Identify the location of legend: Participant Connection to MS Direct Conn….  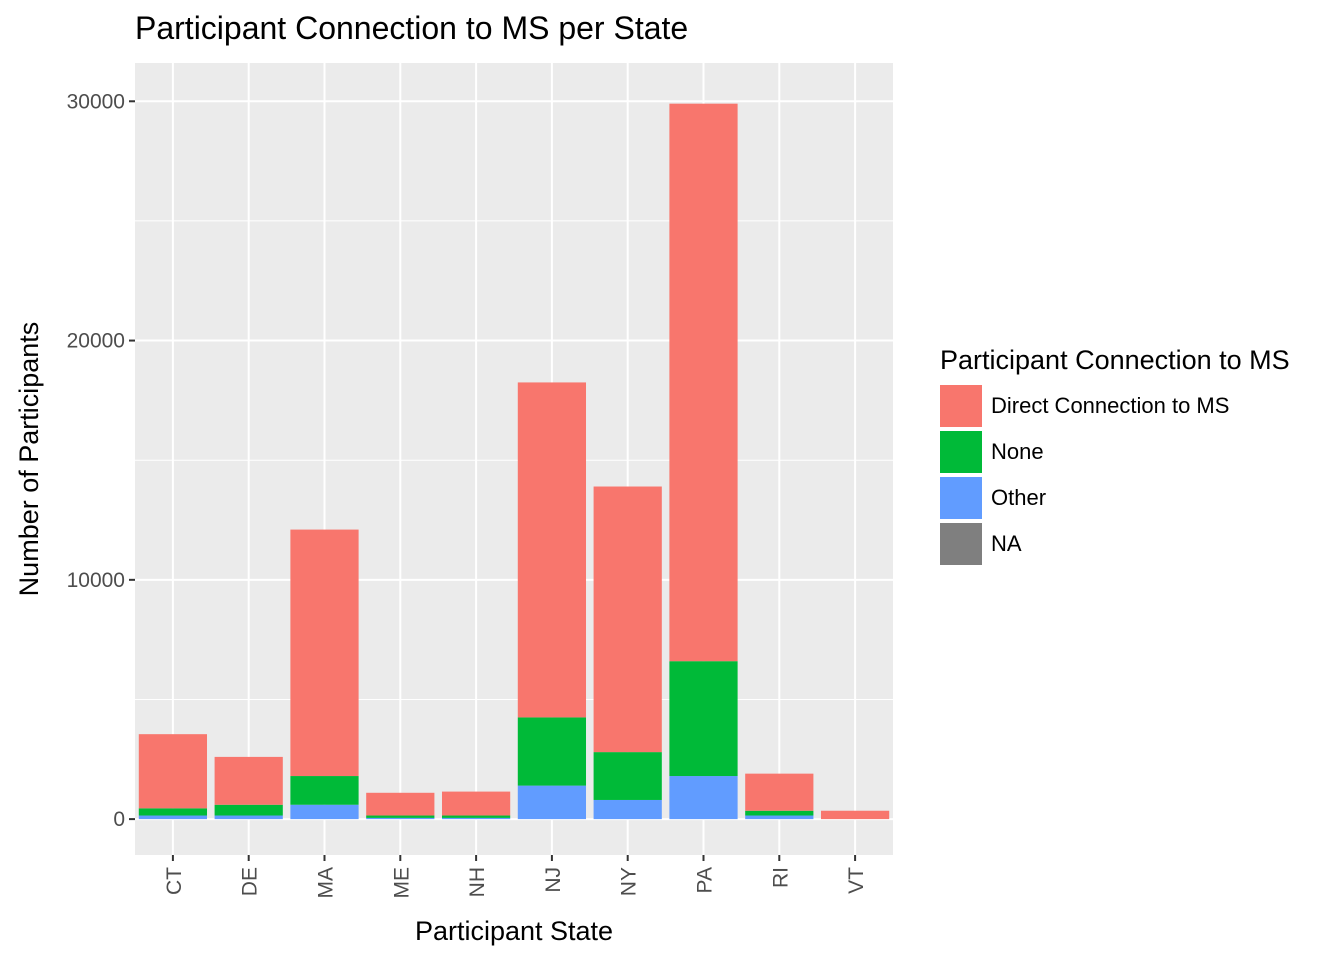
(1115, 456).